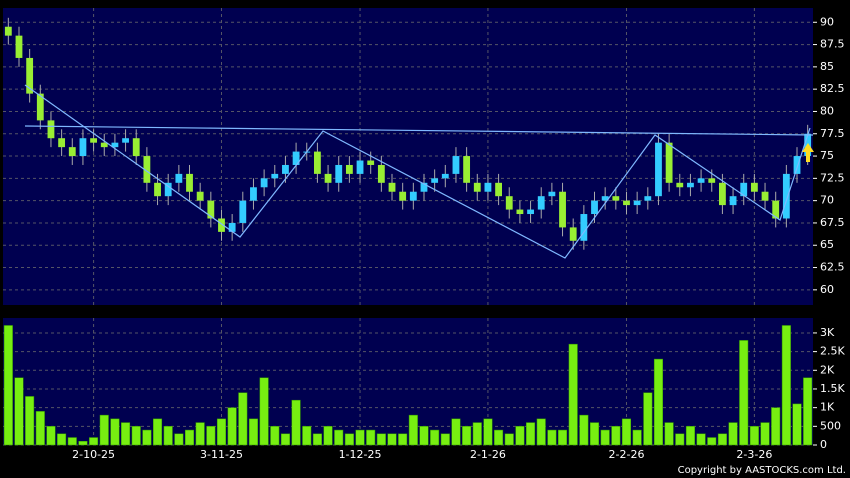 This screenshot has width=850, height=478. What do you see at coordinates (827, 21) in the screenshot?
I see `y-tick-label: 90` at bounding box center [827, 21].